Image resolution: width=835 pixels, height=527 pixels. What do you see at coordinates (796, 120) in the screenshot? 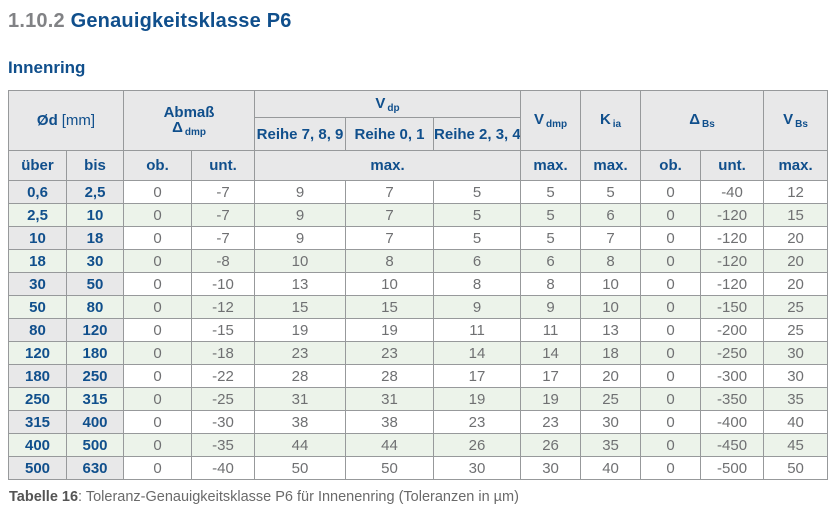
I see `col-header-vbs: V Bs` at bounding box center [796, 120].